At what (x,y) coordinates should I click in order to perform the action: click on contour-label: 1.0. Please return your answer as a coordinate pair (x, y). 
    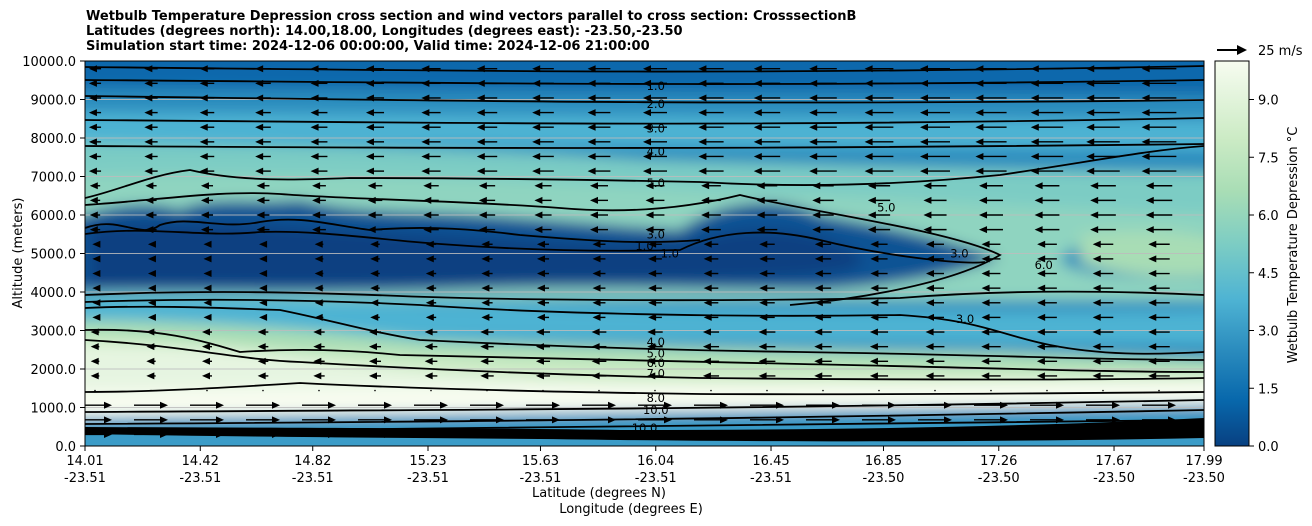
    Looking at the image, I should click on (670, 254).